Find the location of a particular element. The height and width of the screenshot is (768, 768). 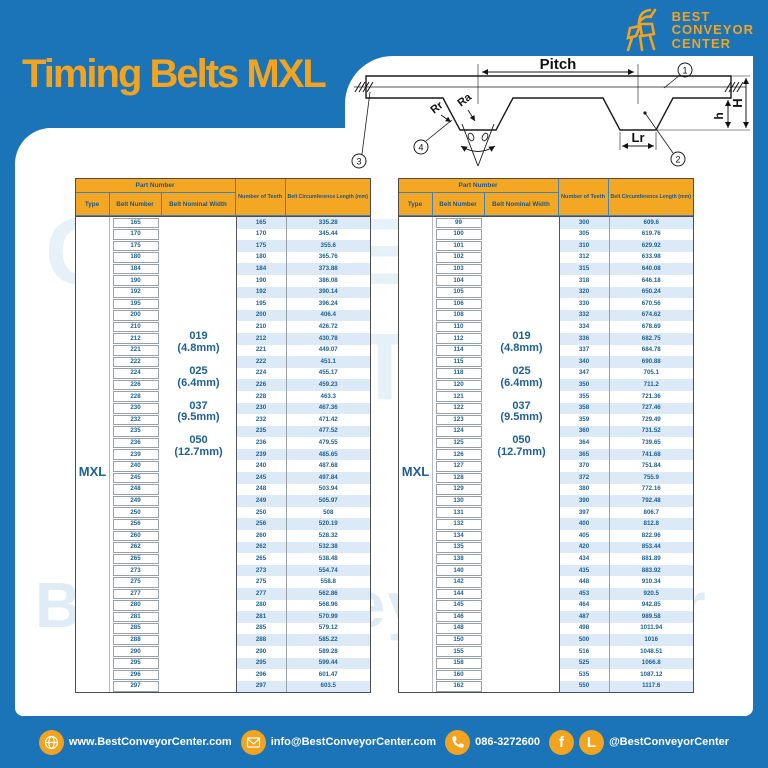

length-cell: 520.19 is located at coordinates (327, 524).